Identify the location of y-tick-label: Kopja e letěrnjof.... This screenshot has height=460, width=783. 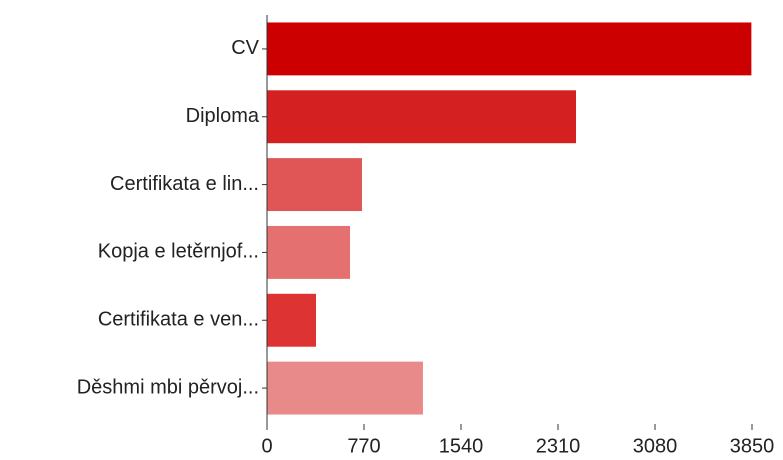
(178, 252).